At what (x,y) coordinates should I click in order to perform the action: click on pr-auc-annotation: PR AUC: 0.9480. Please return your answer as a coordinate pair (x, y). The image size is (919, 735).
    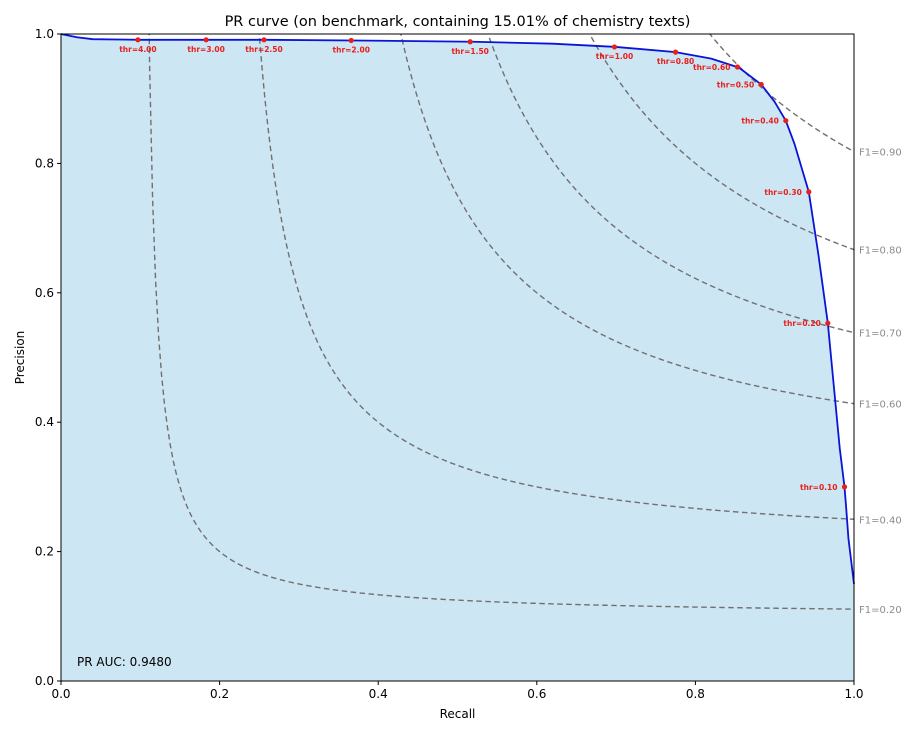
    Looking at the image, I should click on (124, 662).